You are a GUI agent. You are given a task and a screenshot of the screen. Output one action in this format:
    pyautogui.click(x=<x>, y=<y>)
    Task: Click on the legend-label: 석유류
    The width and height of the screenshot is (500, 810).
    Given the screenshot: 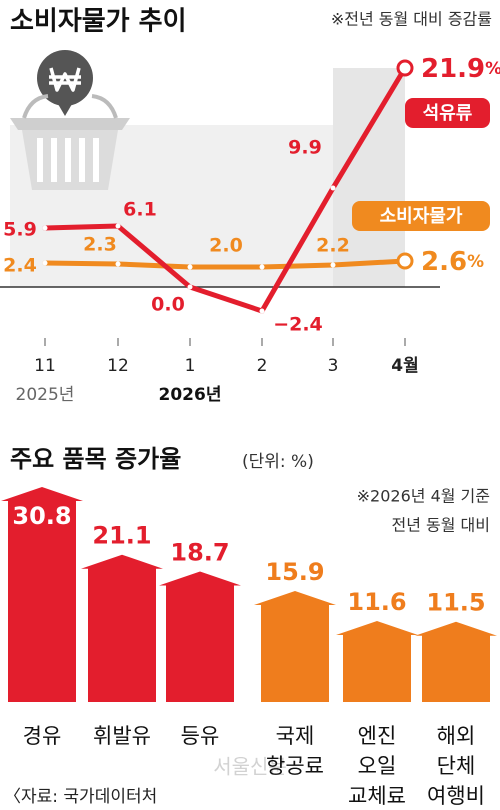 What is the action you would take?
    pyautogui.click(x=448, y=113)
    